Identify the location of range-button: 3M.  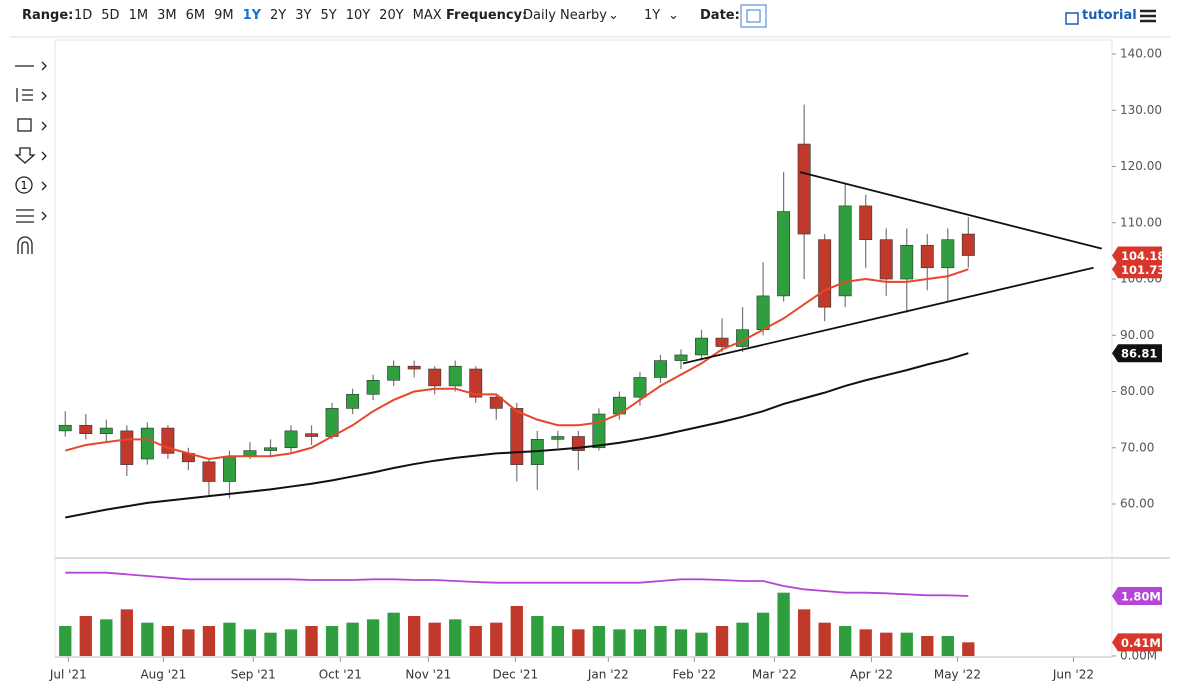
(167, 15).